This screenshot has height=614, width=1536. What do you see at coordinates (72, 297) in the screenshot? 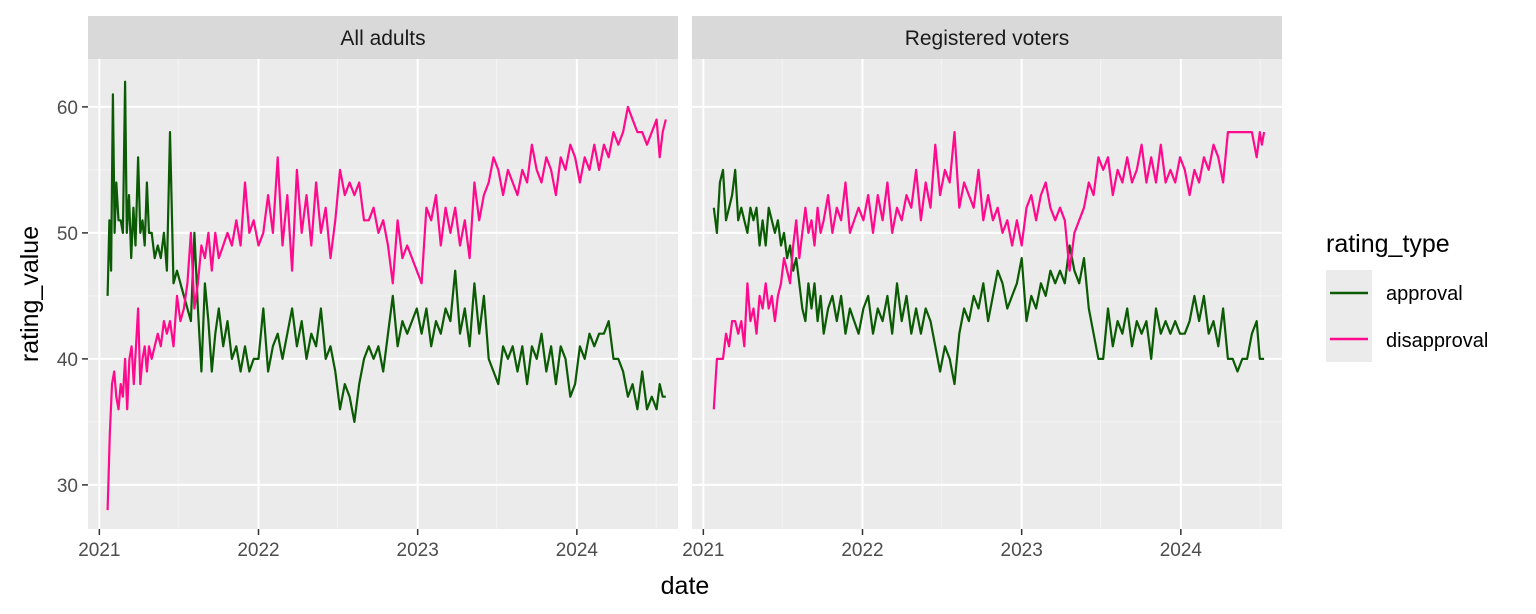
I see `y-axis: 30 40 50 60` at bounding box center [72, 297].